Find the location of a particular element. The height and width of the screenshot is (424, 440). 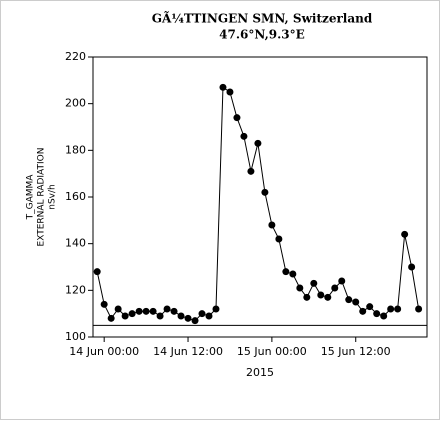

y-tick-label: 200 is located at coordinates (75, 103).